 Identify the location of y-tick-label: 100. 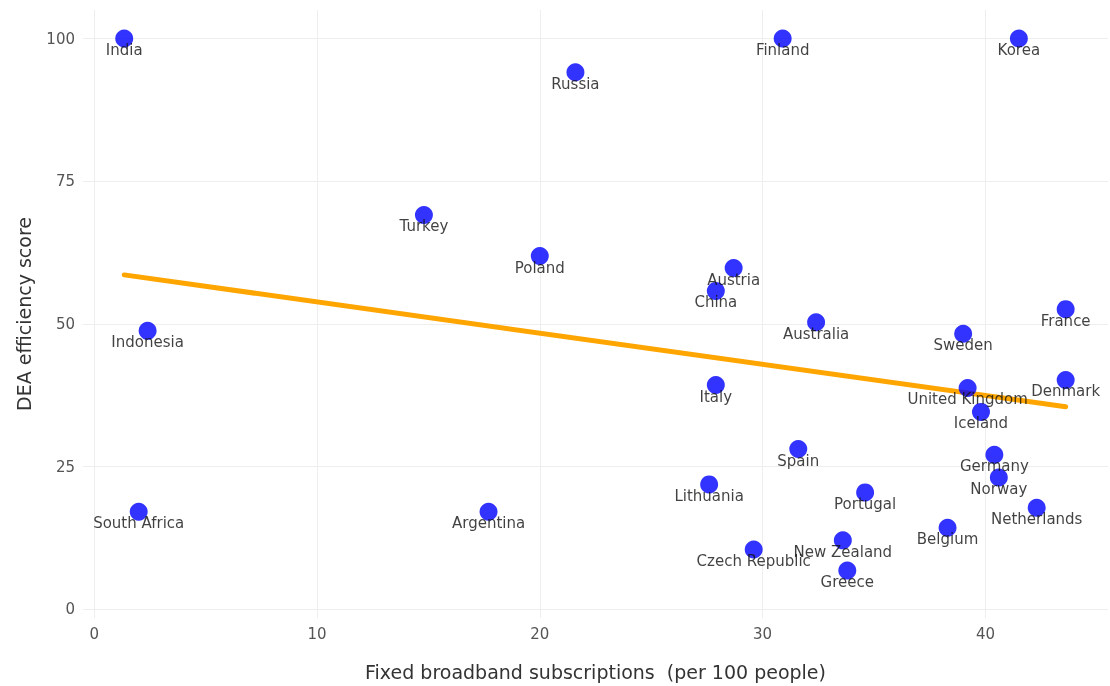
(60, 38).